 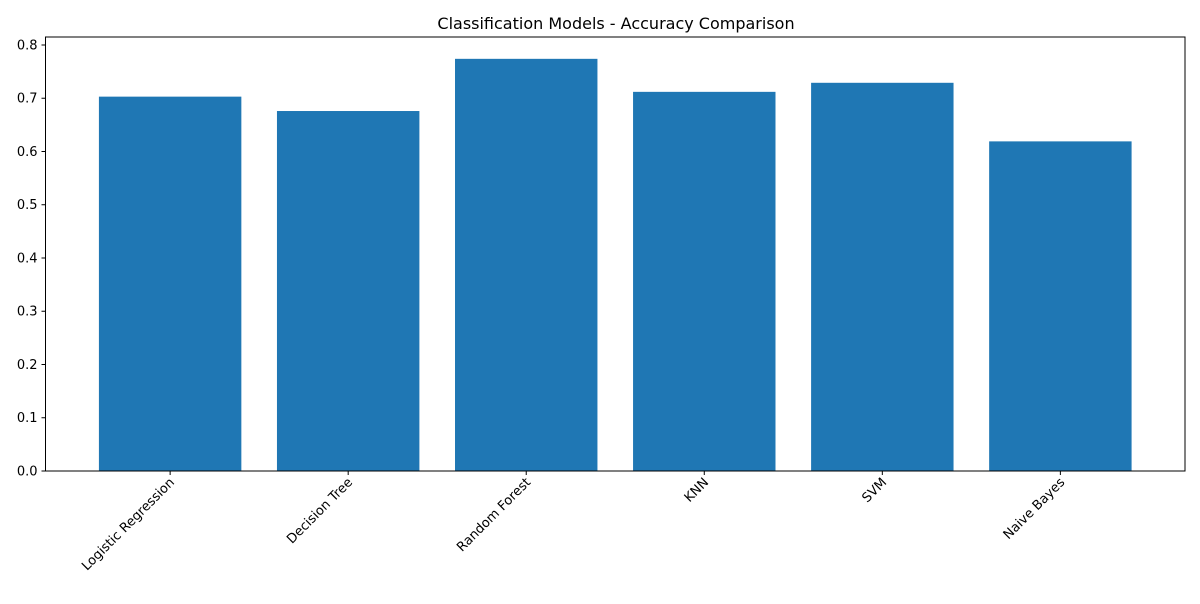 I want to click on y-tick-label: 0.1, so click(x=27, y=418).